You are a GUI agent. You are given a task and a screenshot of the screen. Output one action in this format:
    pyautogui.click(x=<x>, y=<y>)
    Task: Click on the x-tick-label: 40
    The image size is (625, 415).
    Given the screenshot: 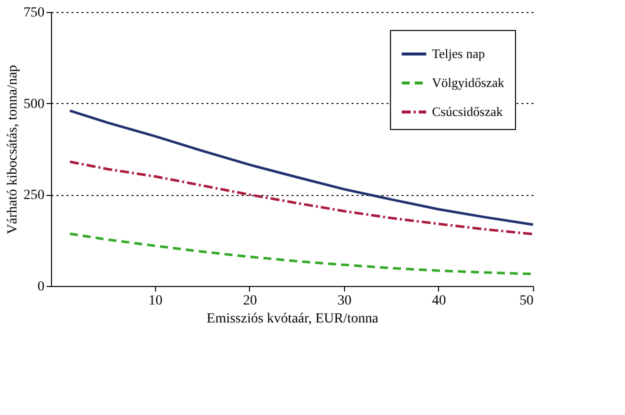 What is the action you would take?
    pyautogui.click(x=439, y=301)
    